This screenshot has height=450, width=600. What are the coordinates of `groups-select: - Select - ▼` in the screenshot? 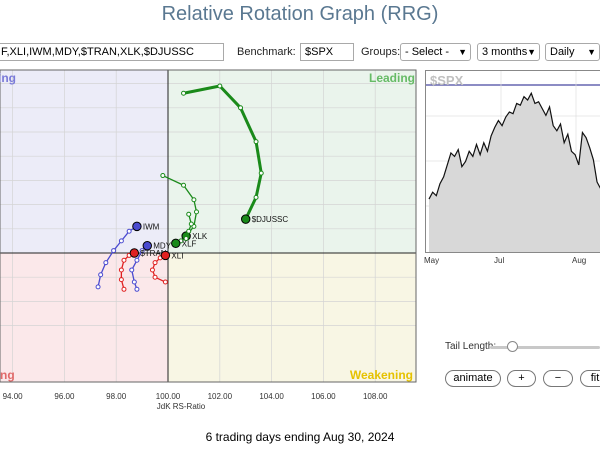 It's located at (435, 52).